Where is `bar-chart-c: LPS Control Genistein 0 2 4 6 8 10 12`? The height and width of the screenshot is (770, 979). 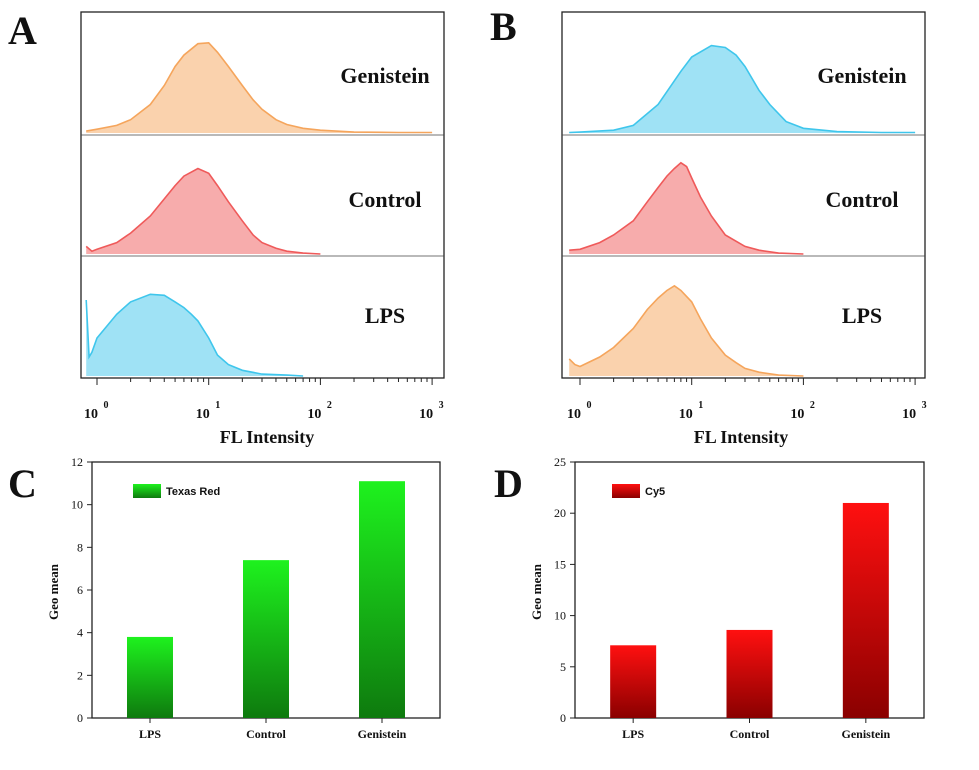
bar-chart-c: LPS Control Genistein 0 2 4 6 8 10 12 is located at coordinates (239, 598).